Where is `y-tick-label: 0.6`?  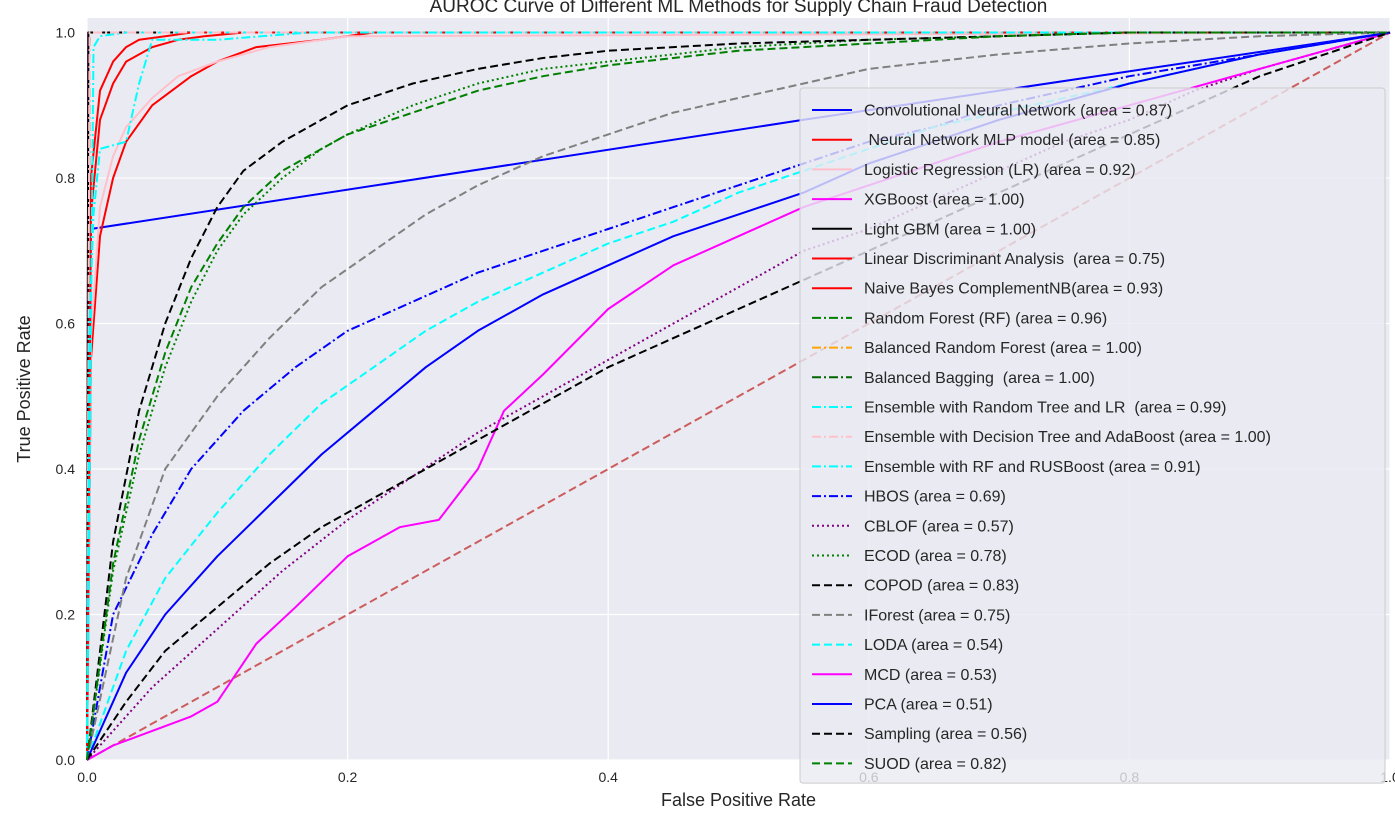 y-tick-label: 0.6 is located at coordinates (66, 324).